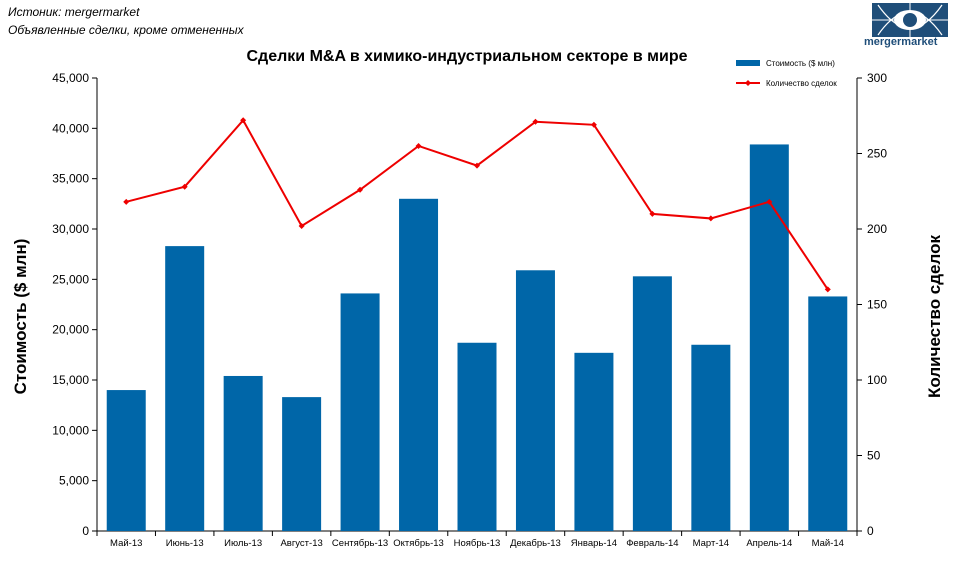 This screenshot has width=960, height=570. I want to click on y2-axis-title: Количество сделок, so click(934, 316).